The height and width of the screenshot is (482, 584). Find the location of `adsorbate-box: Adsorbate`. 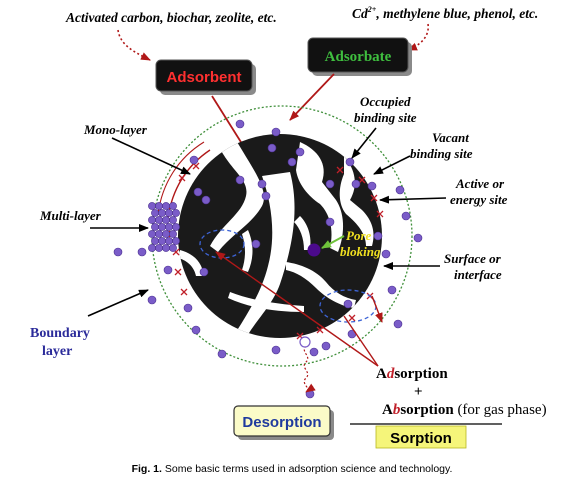

adsorbate-box: Adsorbate is located at coordinates (359, 56).